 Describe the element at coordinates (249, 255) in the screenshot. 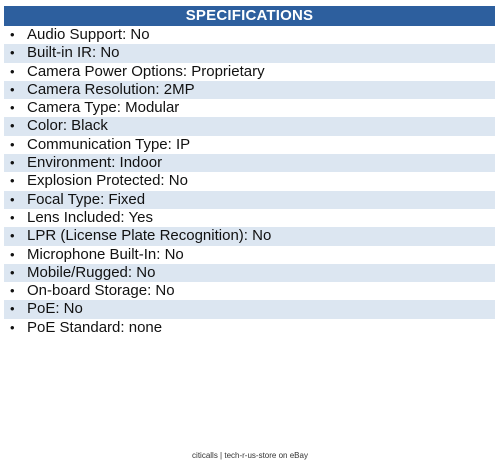

I see `list-item: • Microphone Built-In: No` at that location.